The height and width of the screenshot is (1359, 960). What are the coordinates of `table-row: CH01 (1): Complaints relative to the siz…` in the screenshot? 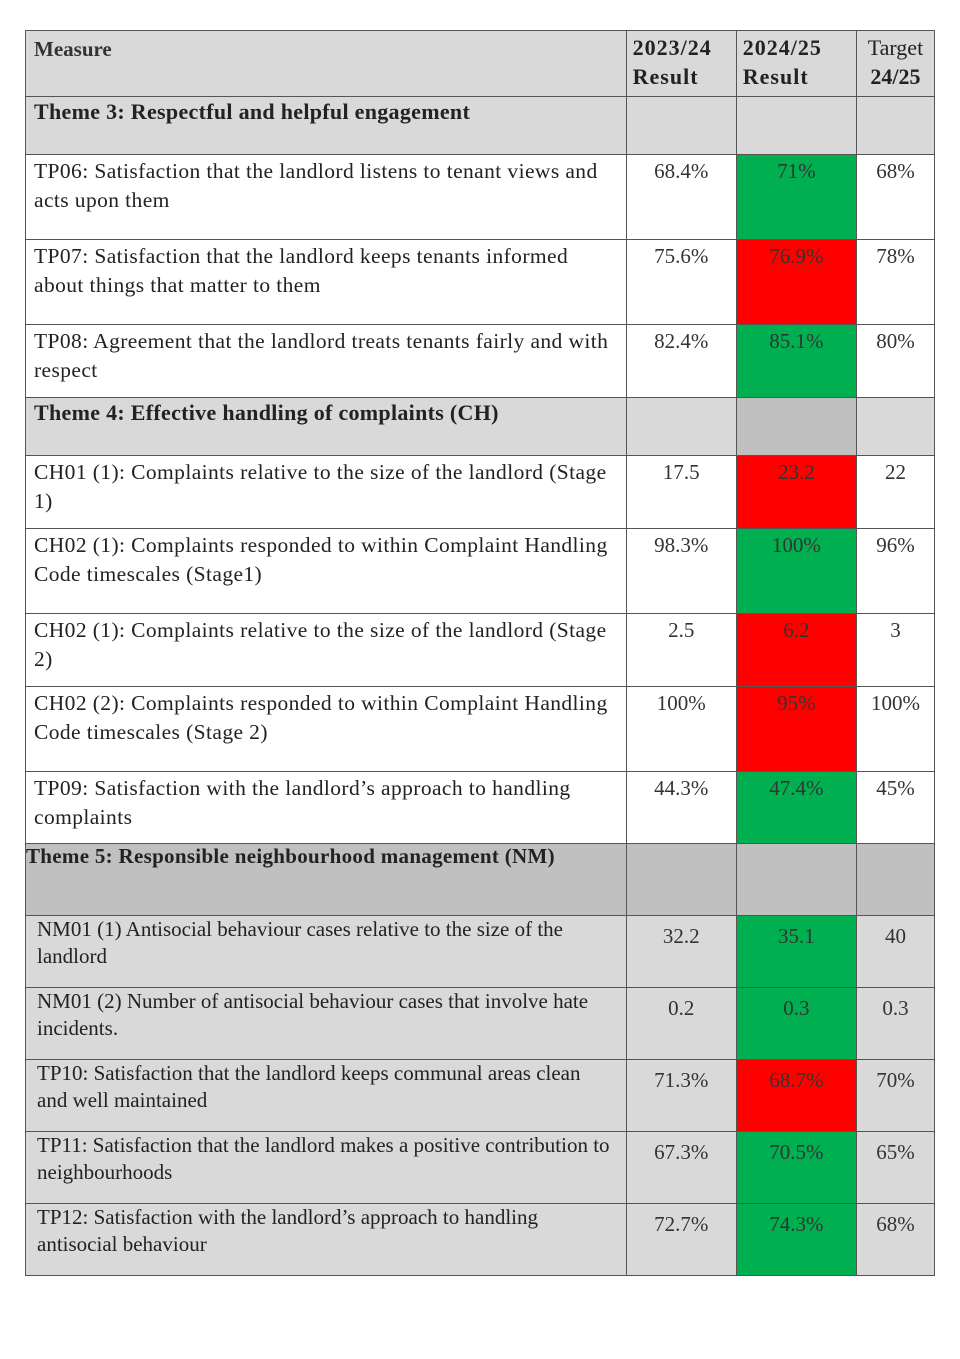 It's located at (480, 492).